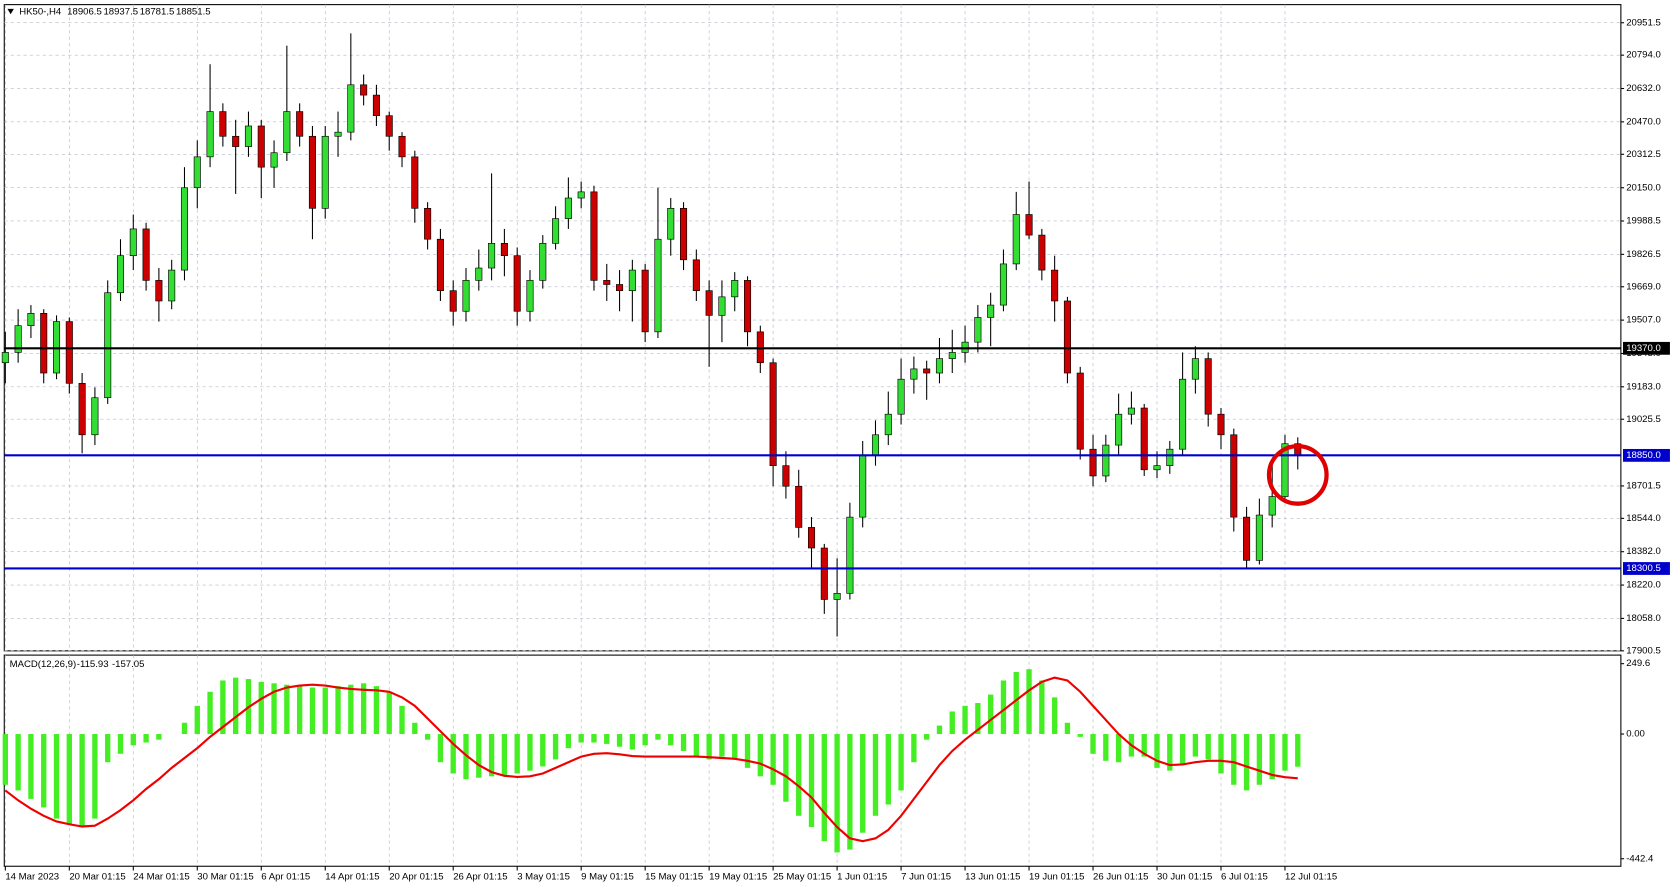 The image size is (1671, 889). Describe the element at coordinates (674, 876) in the screenshot. I see `x-tick-label: 15 May 01:15` at that location.